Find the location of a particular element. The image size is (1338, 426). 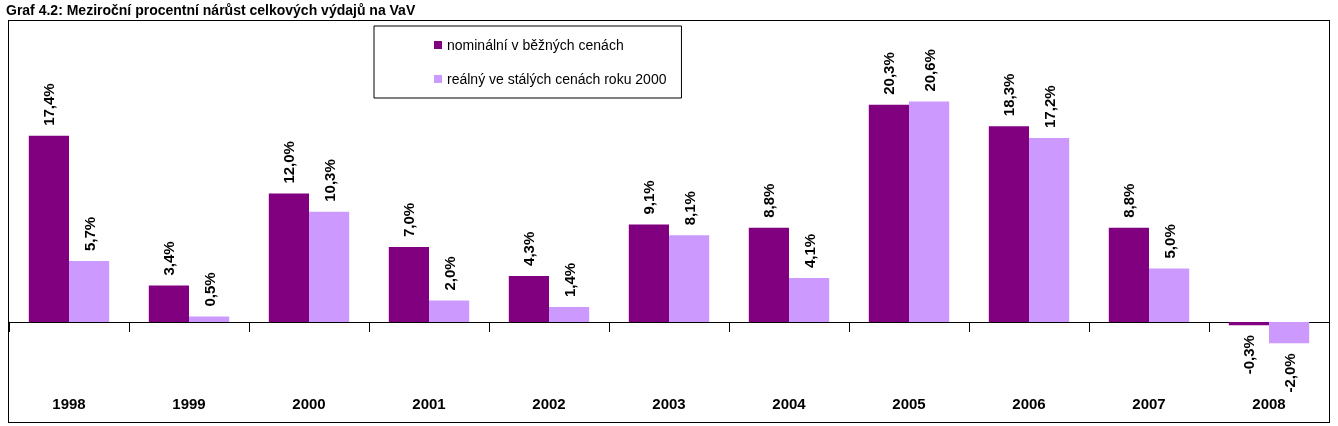

data-label: 5,0% is located at coordinates (1169, 241).